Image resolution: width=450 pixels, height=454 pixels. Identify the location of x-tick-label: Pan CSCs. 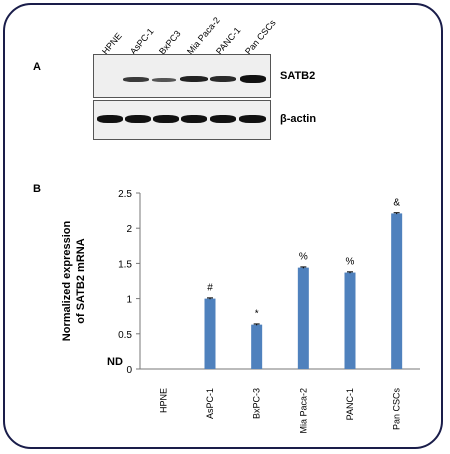
(397, 409).